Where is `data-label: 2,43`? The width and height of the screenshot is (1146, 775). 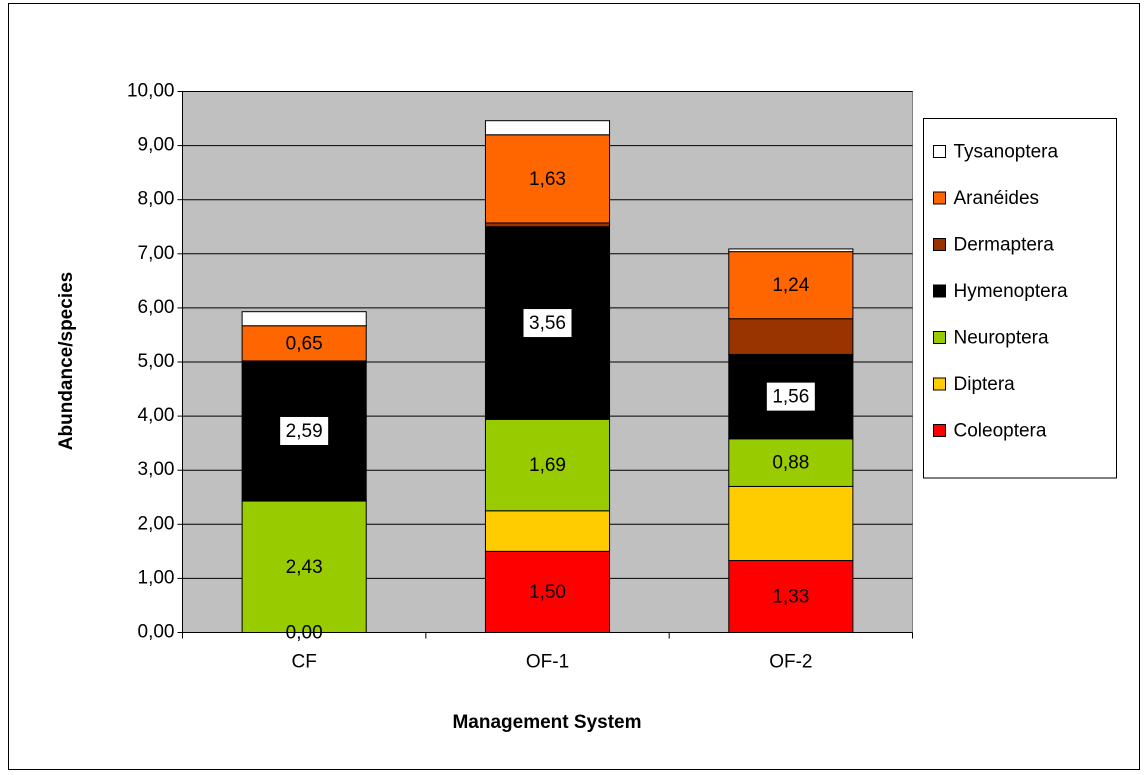 data-label: 2,43 is located at coordinates (304, 567).